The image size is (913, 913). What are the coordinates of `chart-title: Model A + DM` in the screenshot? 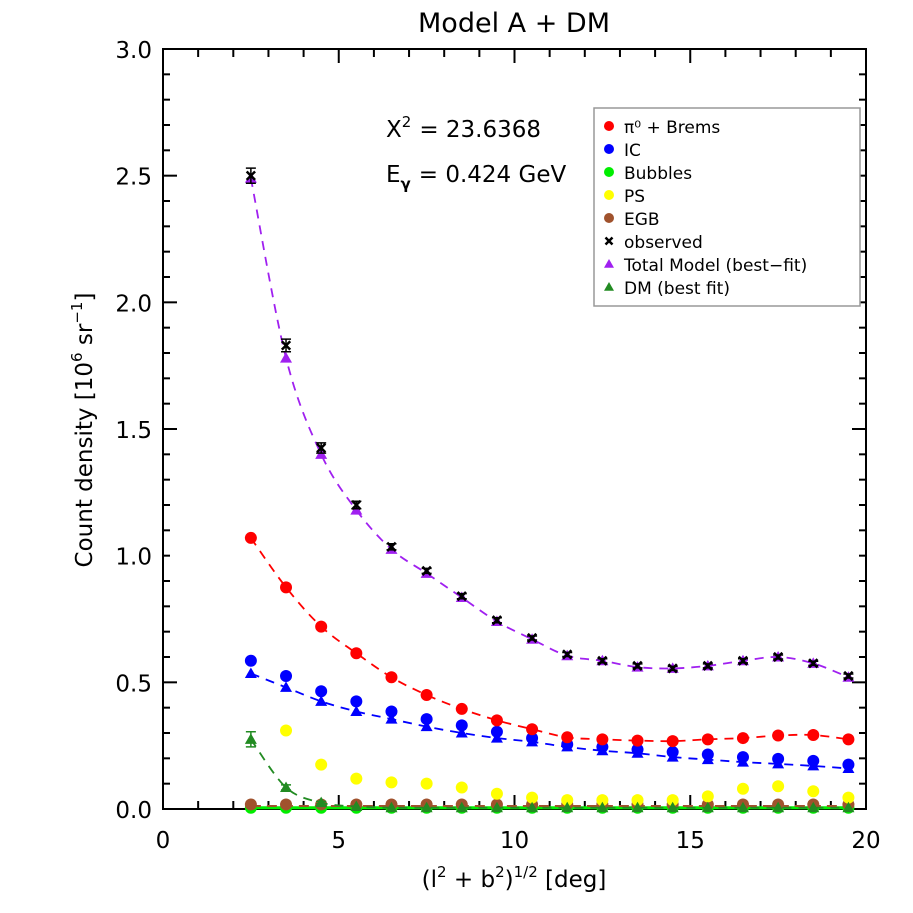 It's located at (514, 23).